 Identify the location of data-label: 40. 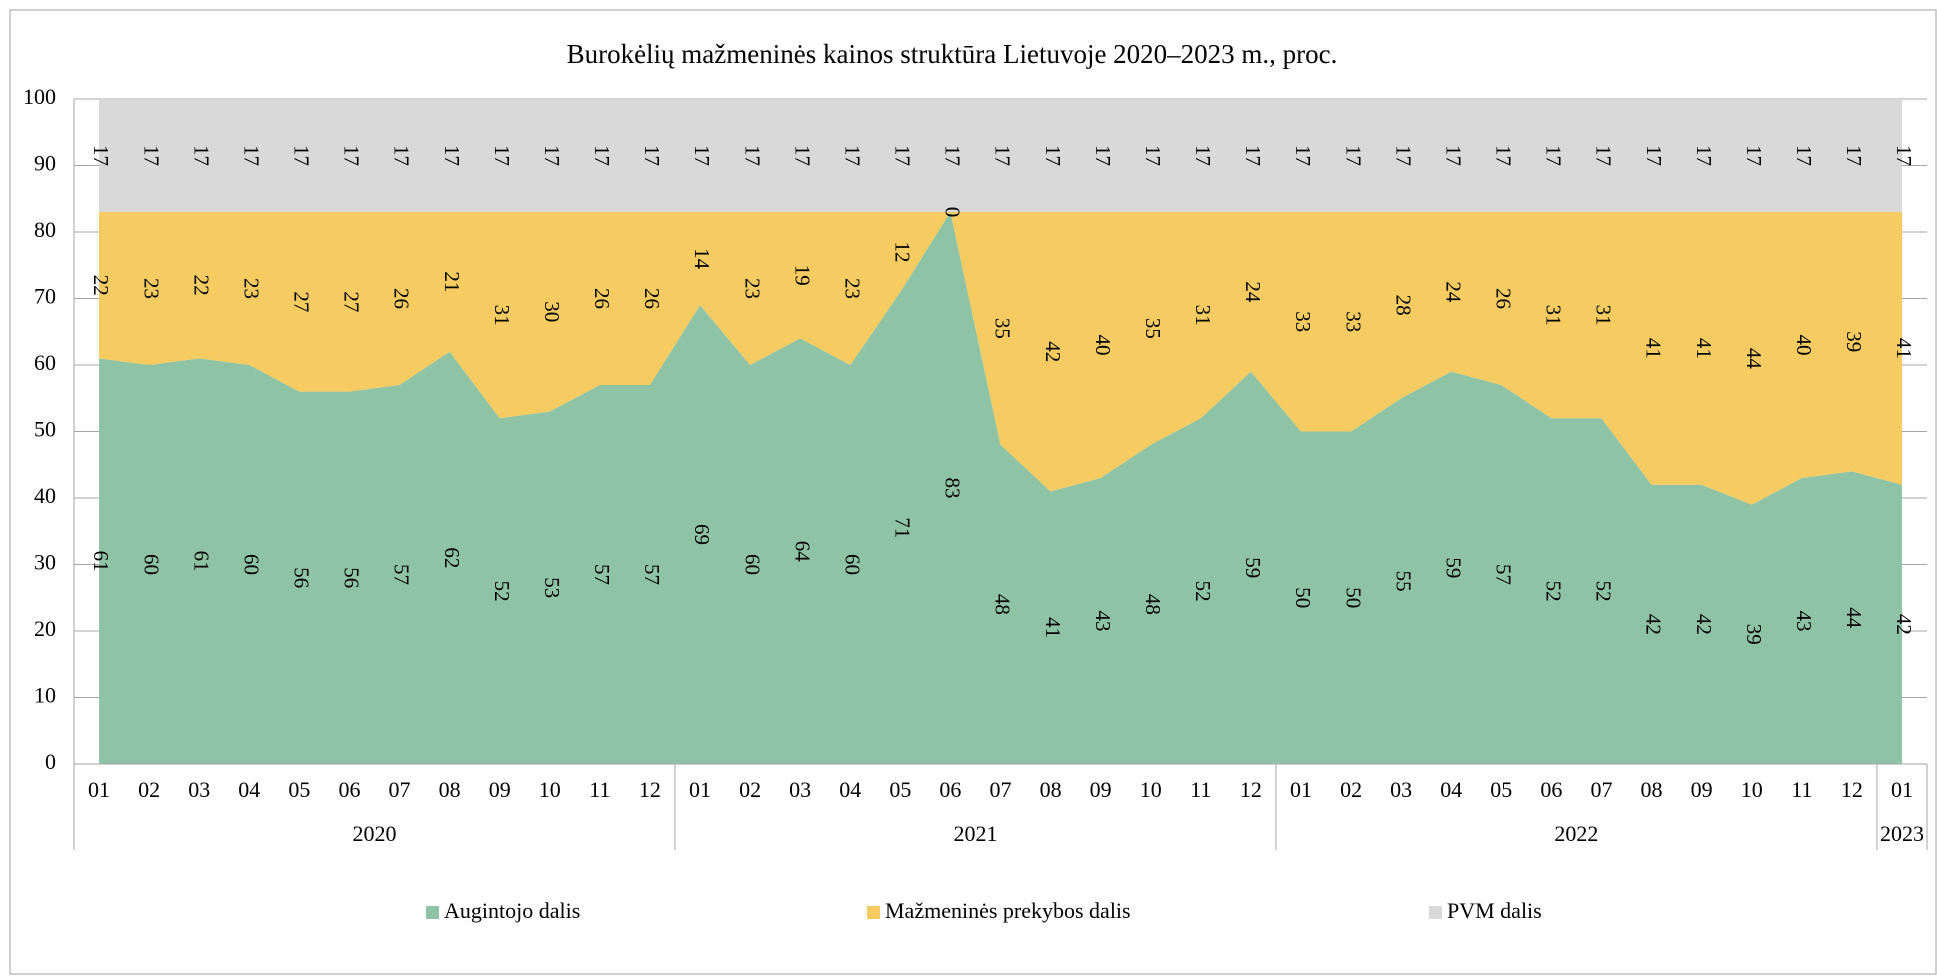
(1103, 345).